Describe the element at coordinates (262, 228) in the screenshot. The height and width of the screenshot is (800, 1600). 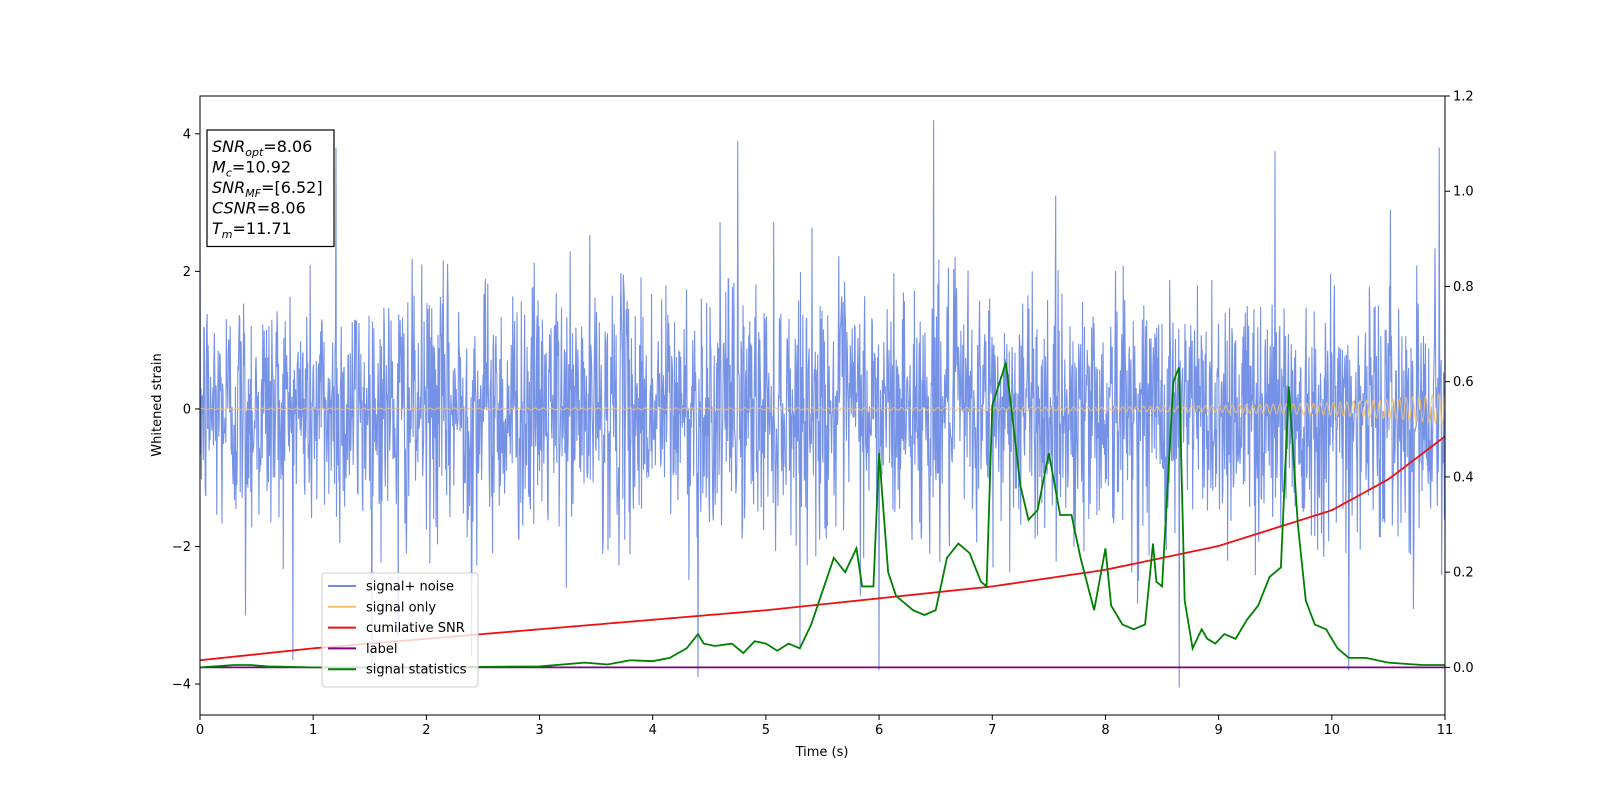
I see `annotation-value: =11.71` at that location.